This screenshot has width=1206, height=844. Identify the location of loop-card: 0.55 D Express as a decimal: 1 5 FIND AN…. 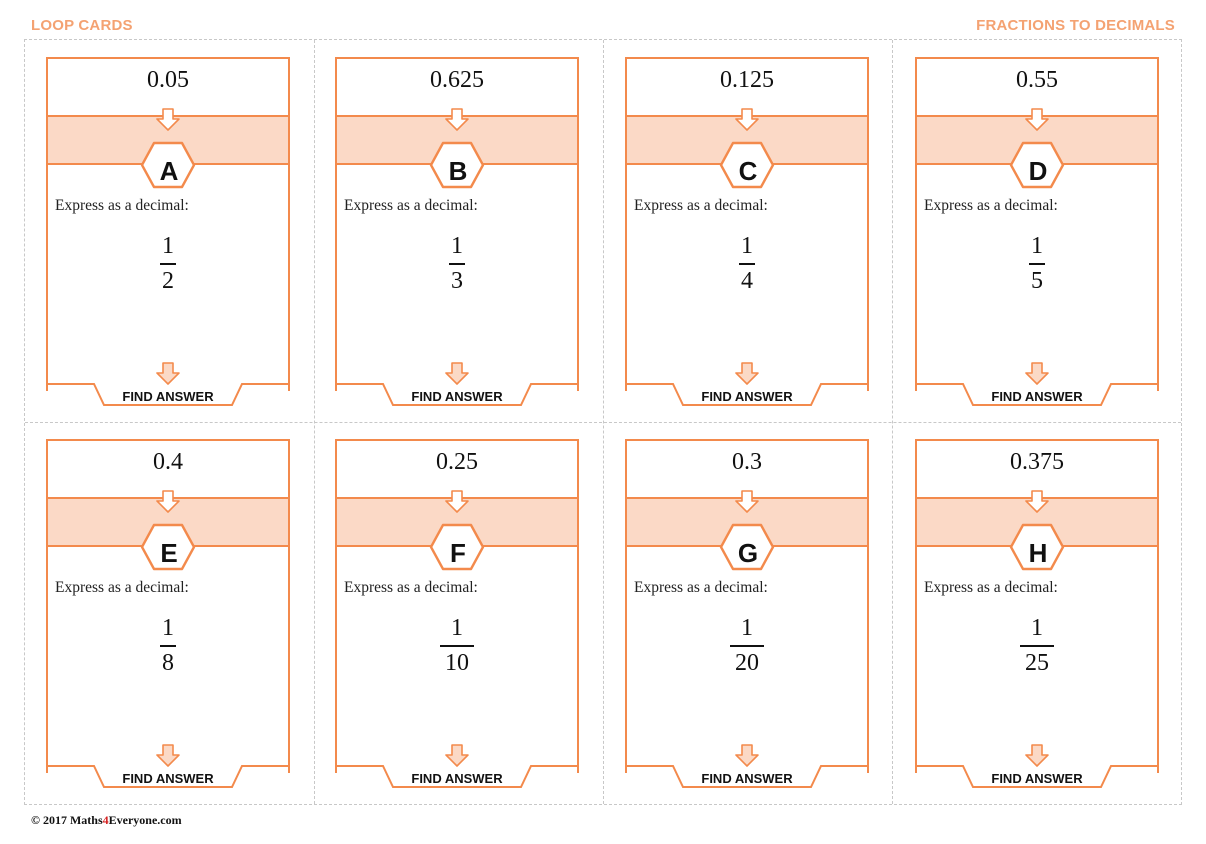
(1038, 234).